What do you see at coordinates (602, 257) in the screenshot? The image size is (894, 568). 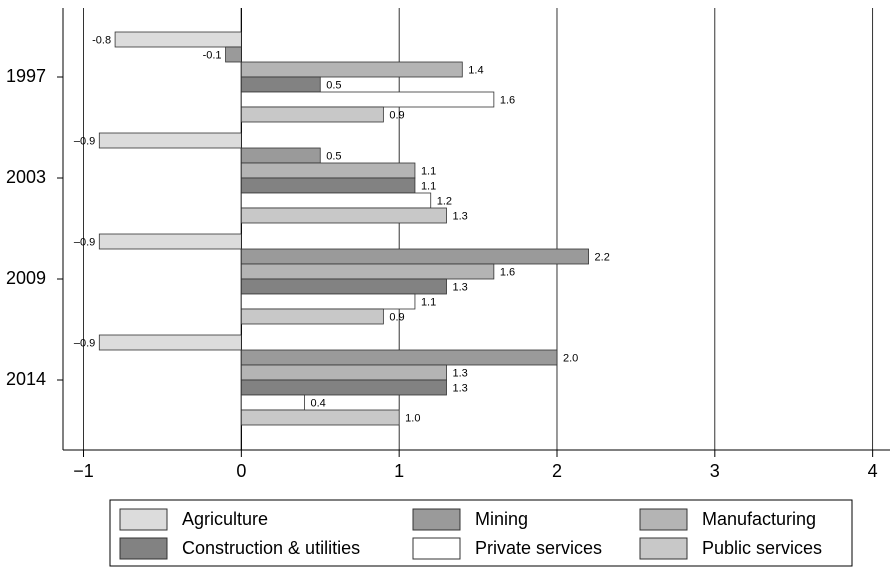 I see `value-label: 2.2` at bounding box center [602, 257].